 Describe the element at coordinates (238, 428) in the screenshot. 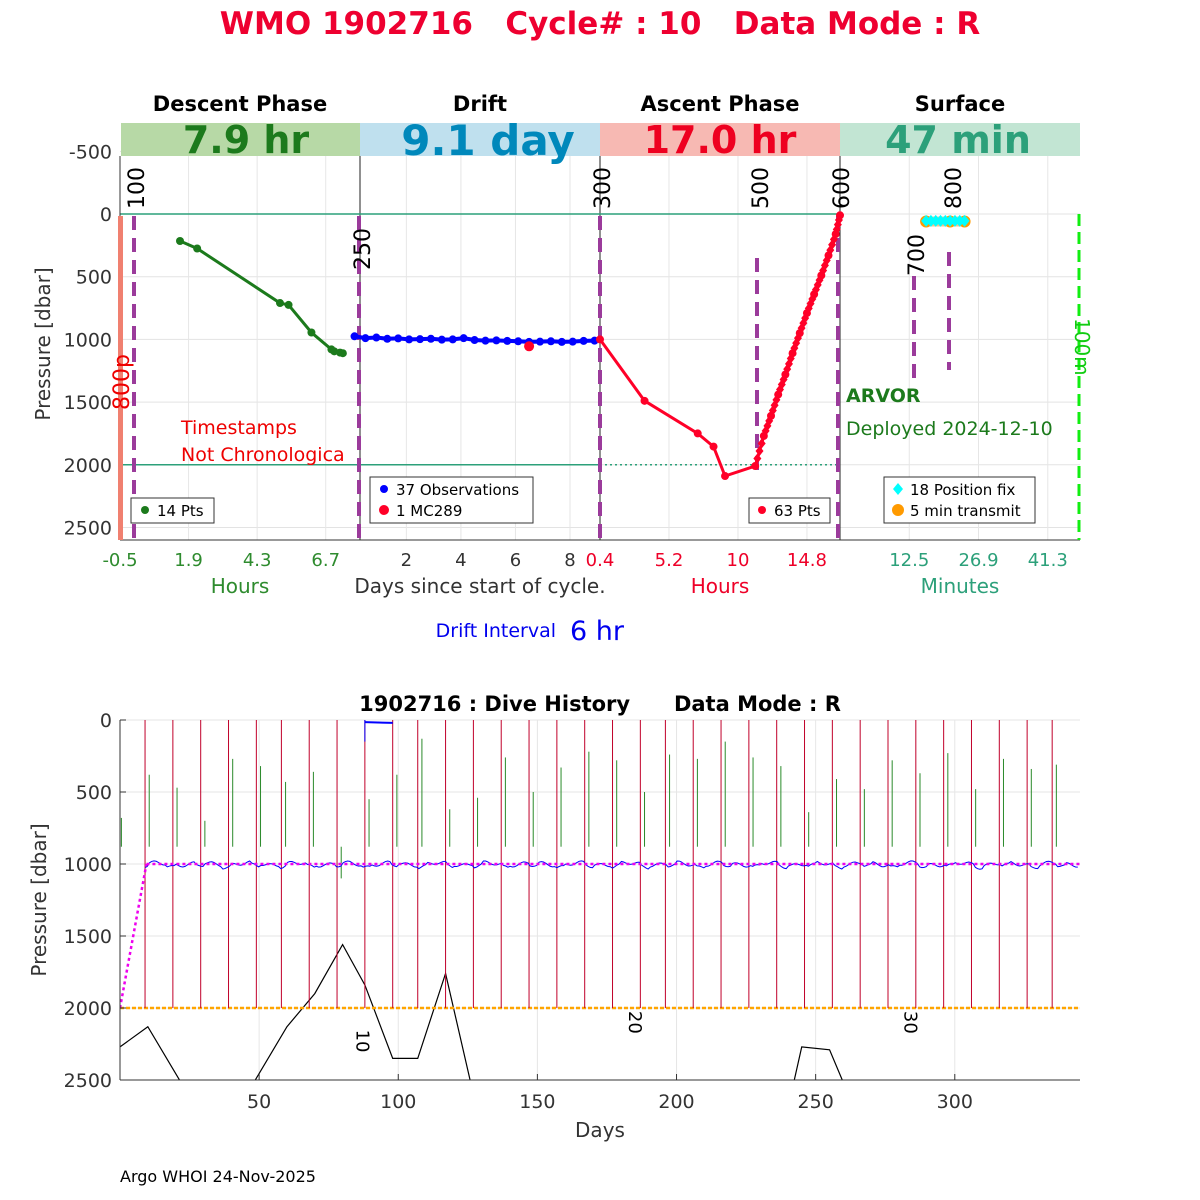

I see `timestamps-note-line1: Timestamps` at that location.